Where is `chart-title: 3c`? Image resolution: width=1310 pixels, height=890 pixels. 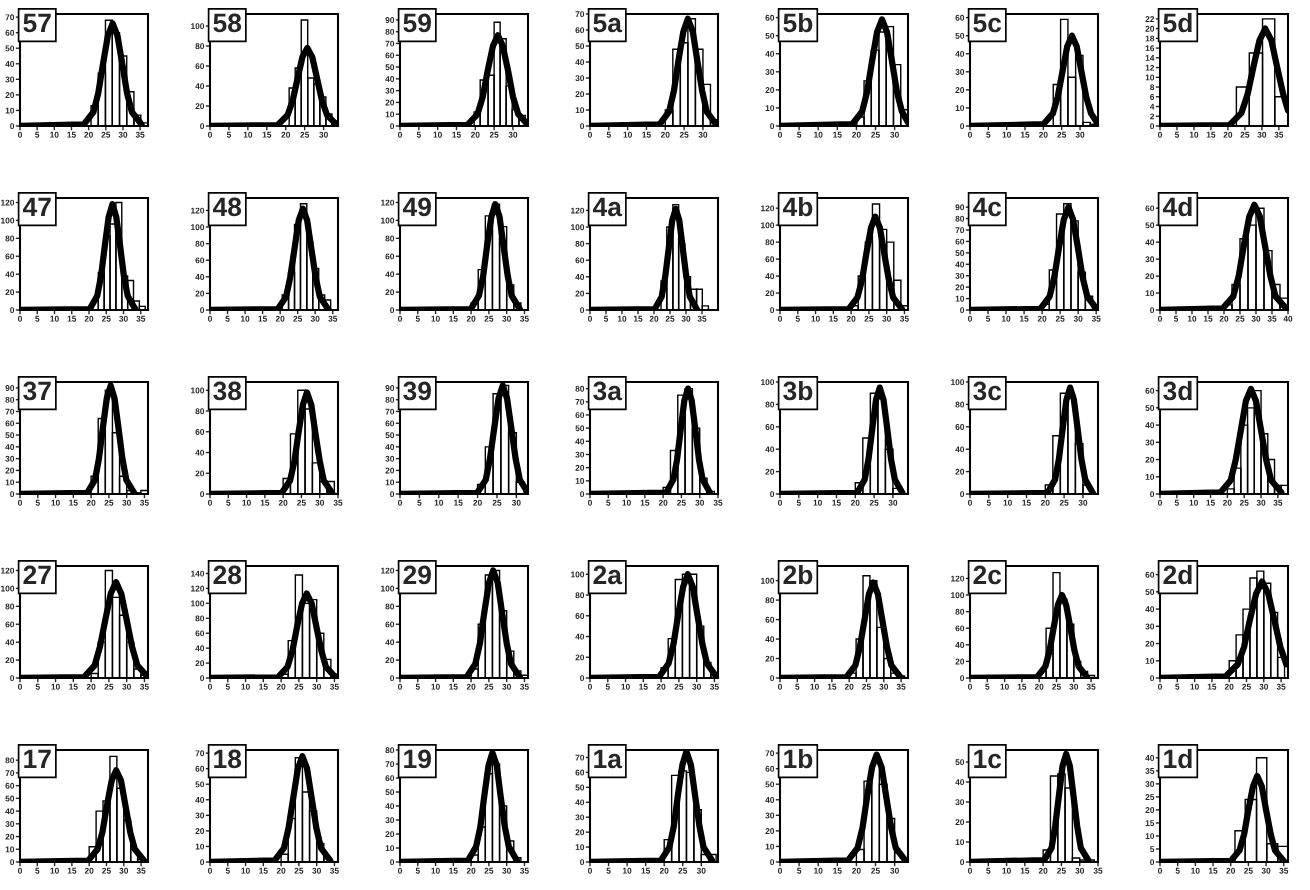 chart-title: 3c is located at coordinates (987, 391).